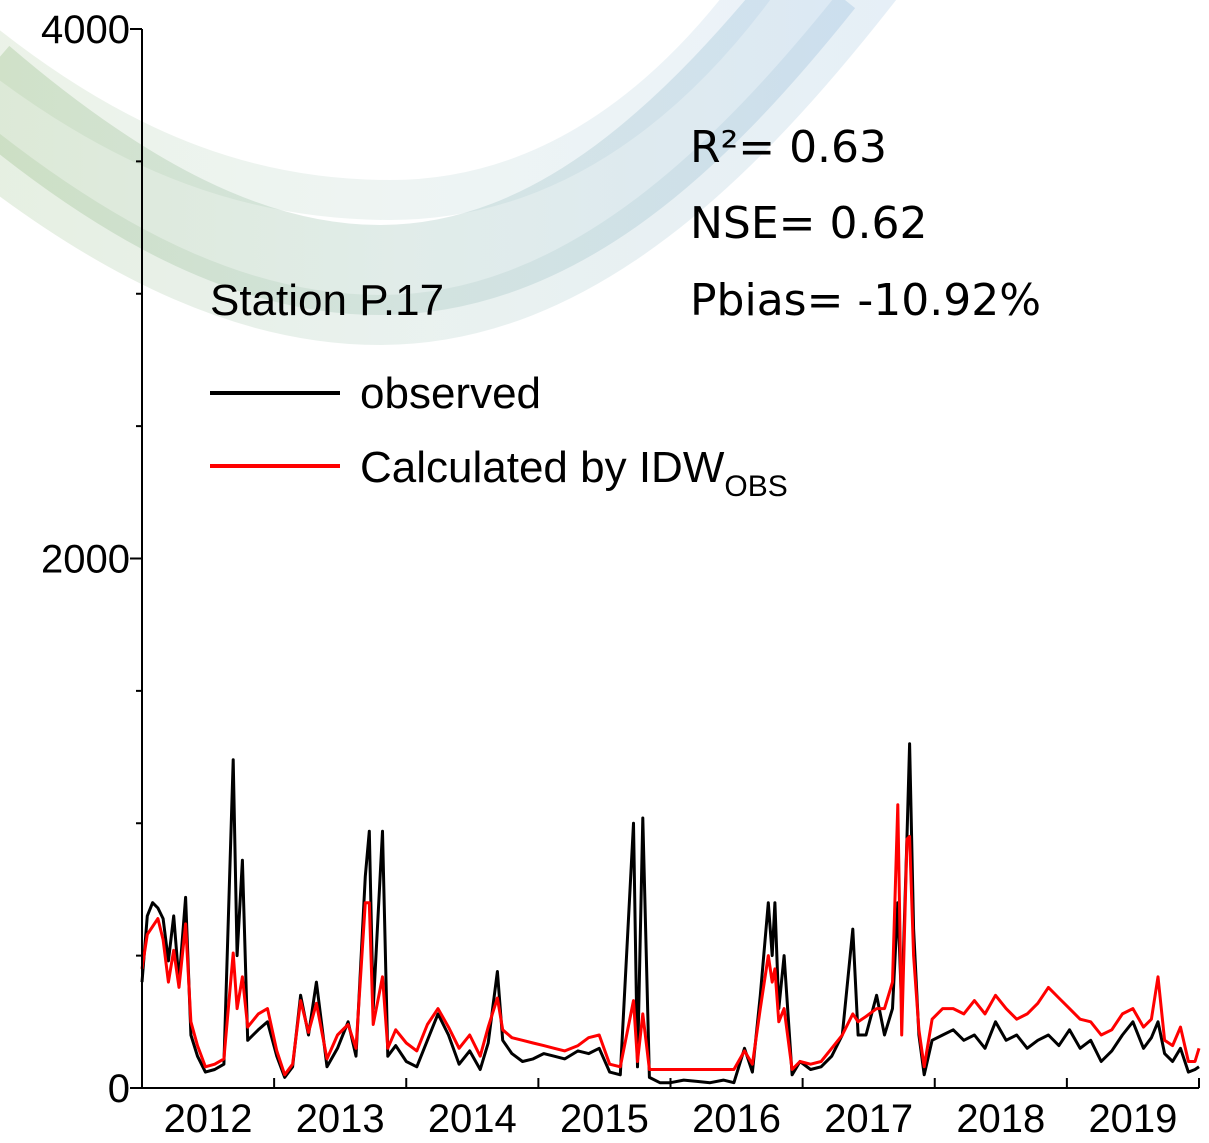 The height and width of the screenshot is (1143, 1209). Describe the element at coordinates (788, 147) in the screenshot. I see `stat-r2: R²= 0.63` at that location.